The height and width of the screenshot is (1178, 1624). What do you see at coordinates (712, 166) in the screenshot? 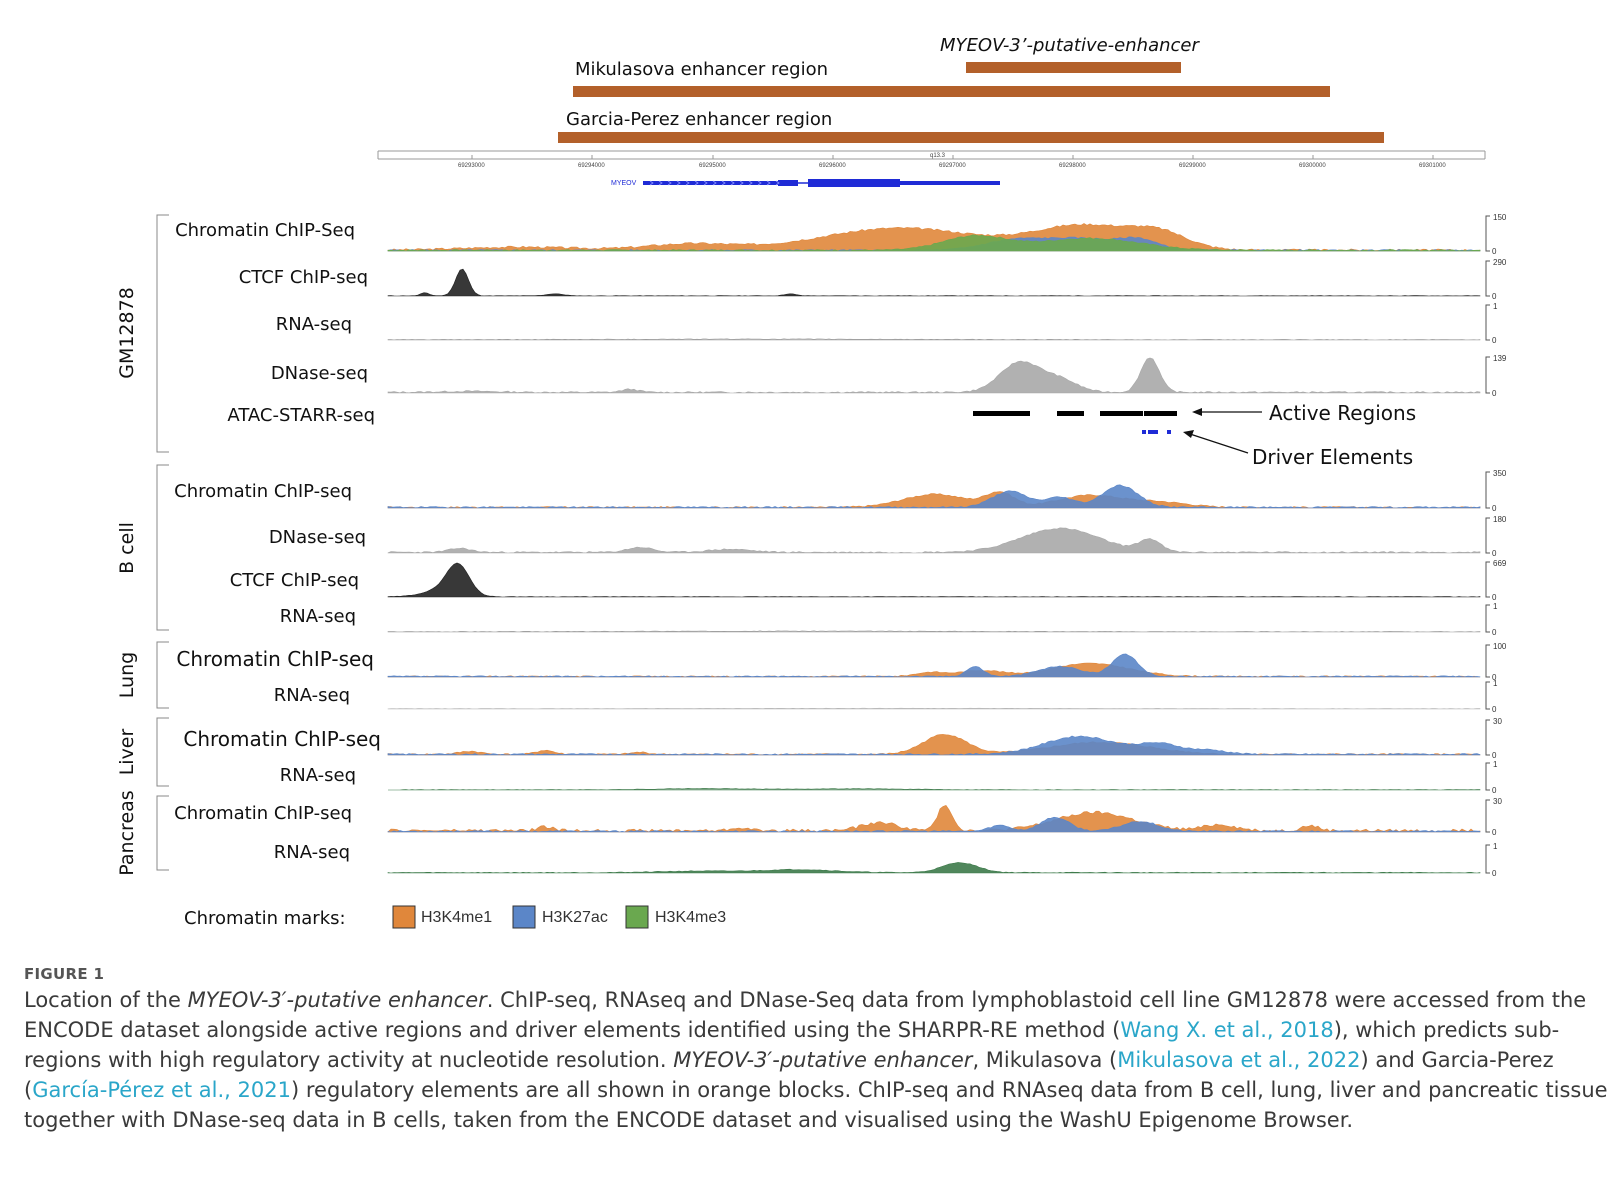
I see `ruler-tick-label: 69295000` at bounding box center [712, 166].